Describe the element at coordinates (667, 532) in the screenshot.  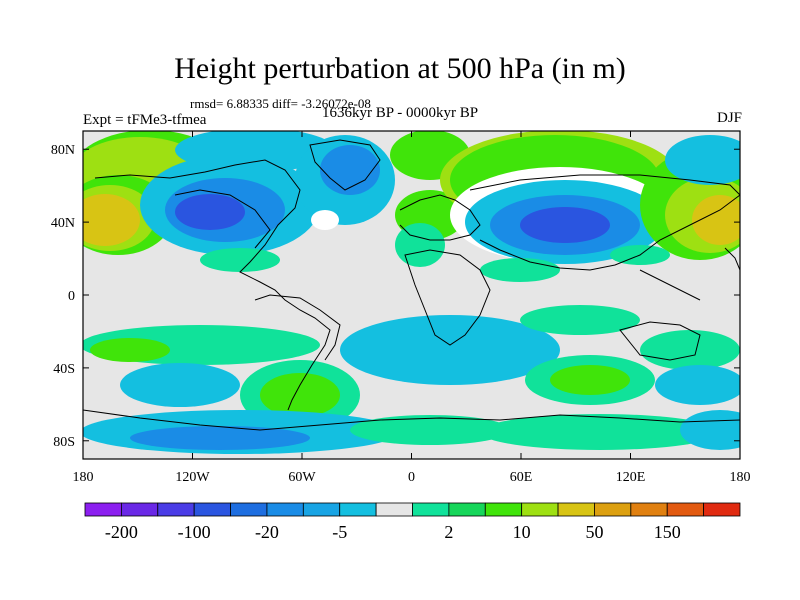
I see `colorbar-label: 150` at that location.